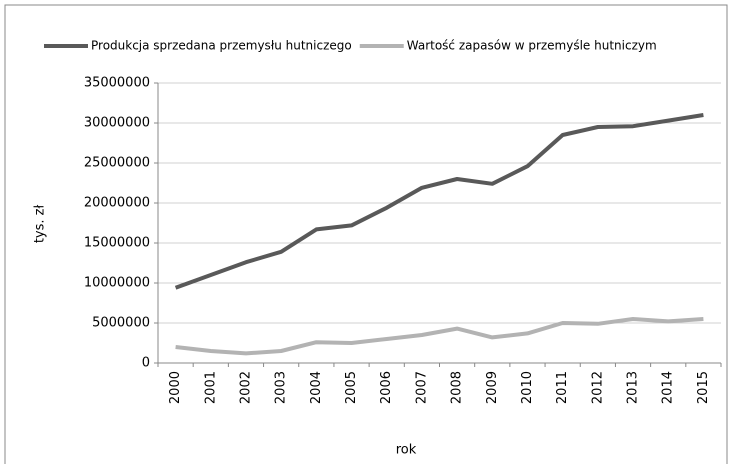 The height and width of the screenshot is (468, 732). I want to click on series-line, so click(439, 336).